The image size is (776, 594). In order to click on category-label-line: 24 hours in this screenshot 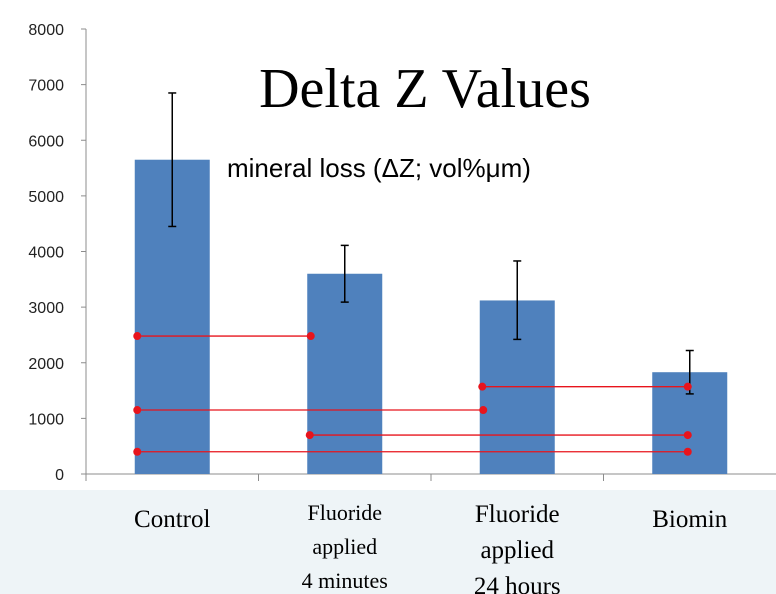, I will do `click(517, 583)`.